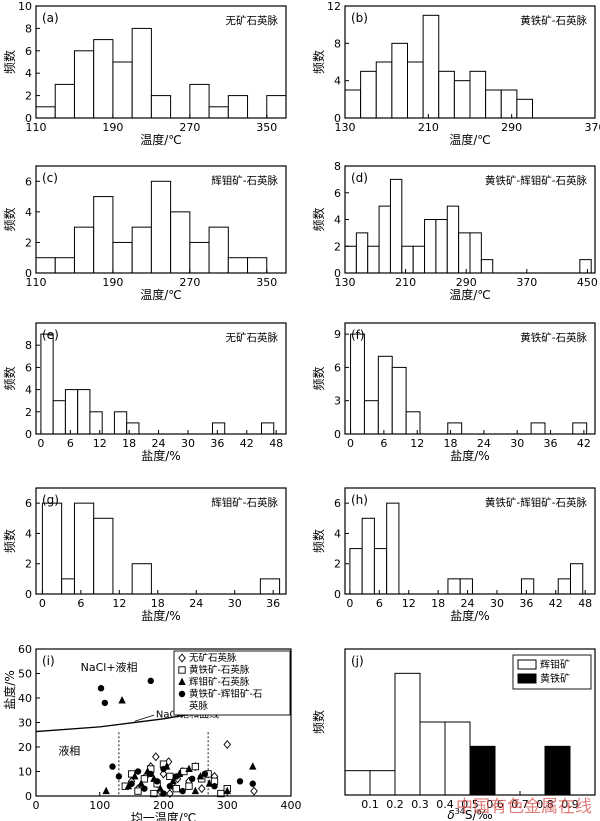 Image resolution: width=600 pixels, height=821 pixels. I want to click on x-tick-label: 370, so click(592, 127).